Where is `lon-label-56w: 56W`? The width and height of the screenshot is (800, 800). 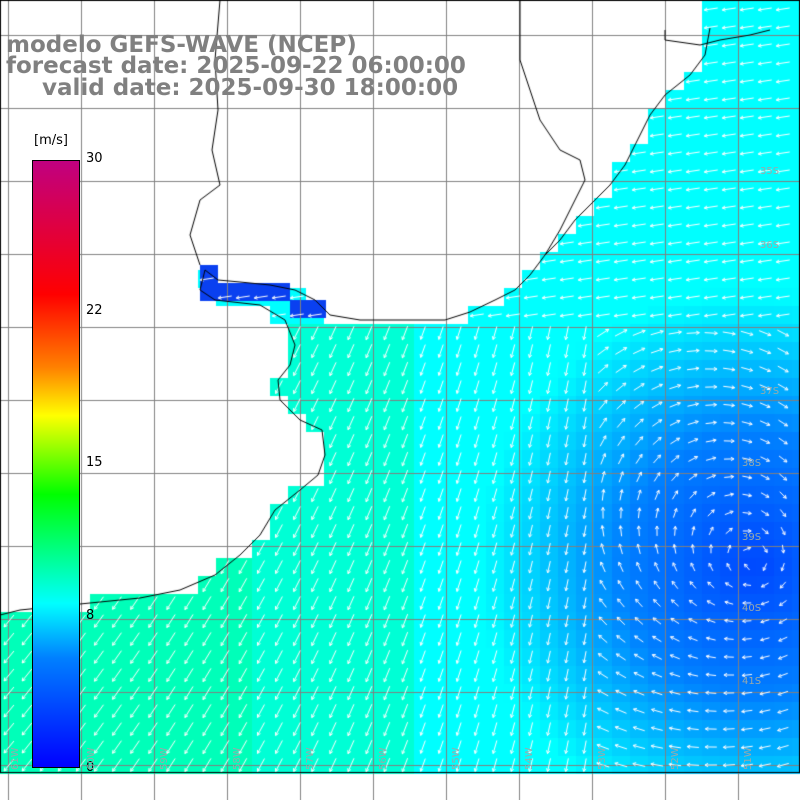
lon-label-56w: 56W is located at coordinates (383, 758).